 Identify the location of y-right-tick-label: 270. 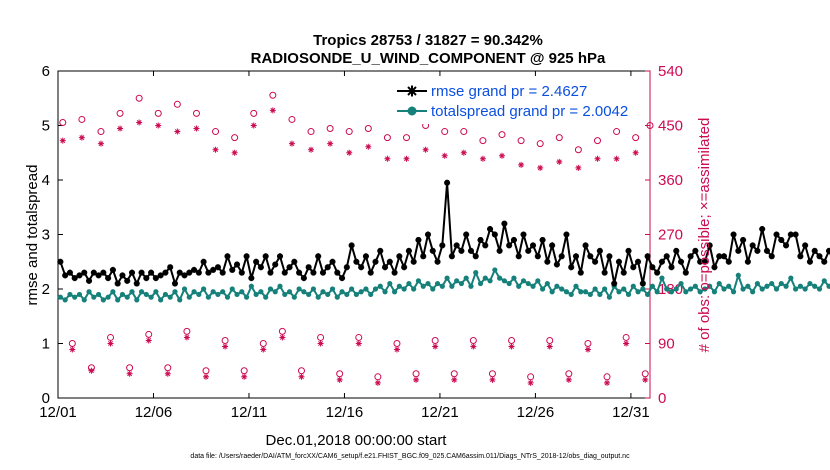
(670, 235).